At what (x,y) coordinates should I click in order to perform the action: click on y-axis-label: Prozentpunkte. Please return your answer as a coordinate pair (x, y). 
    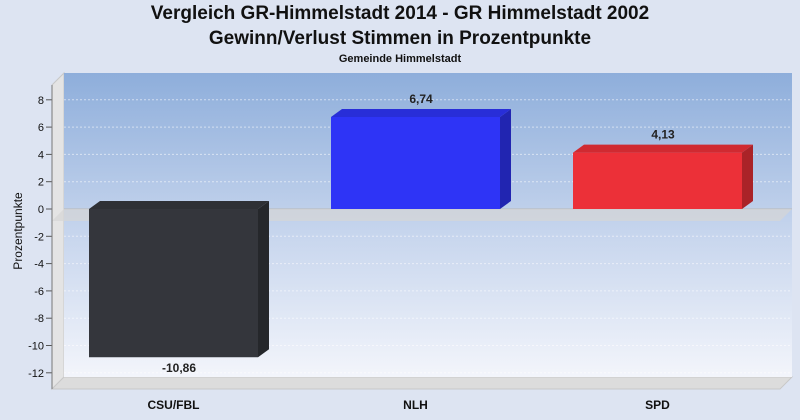
    Looking at the image, I should click on (18, 231).